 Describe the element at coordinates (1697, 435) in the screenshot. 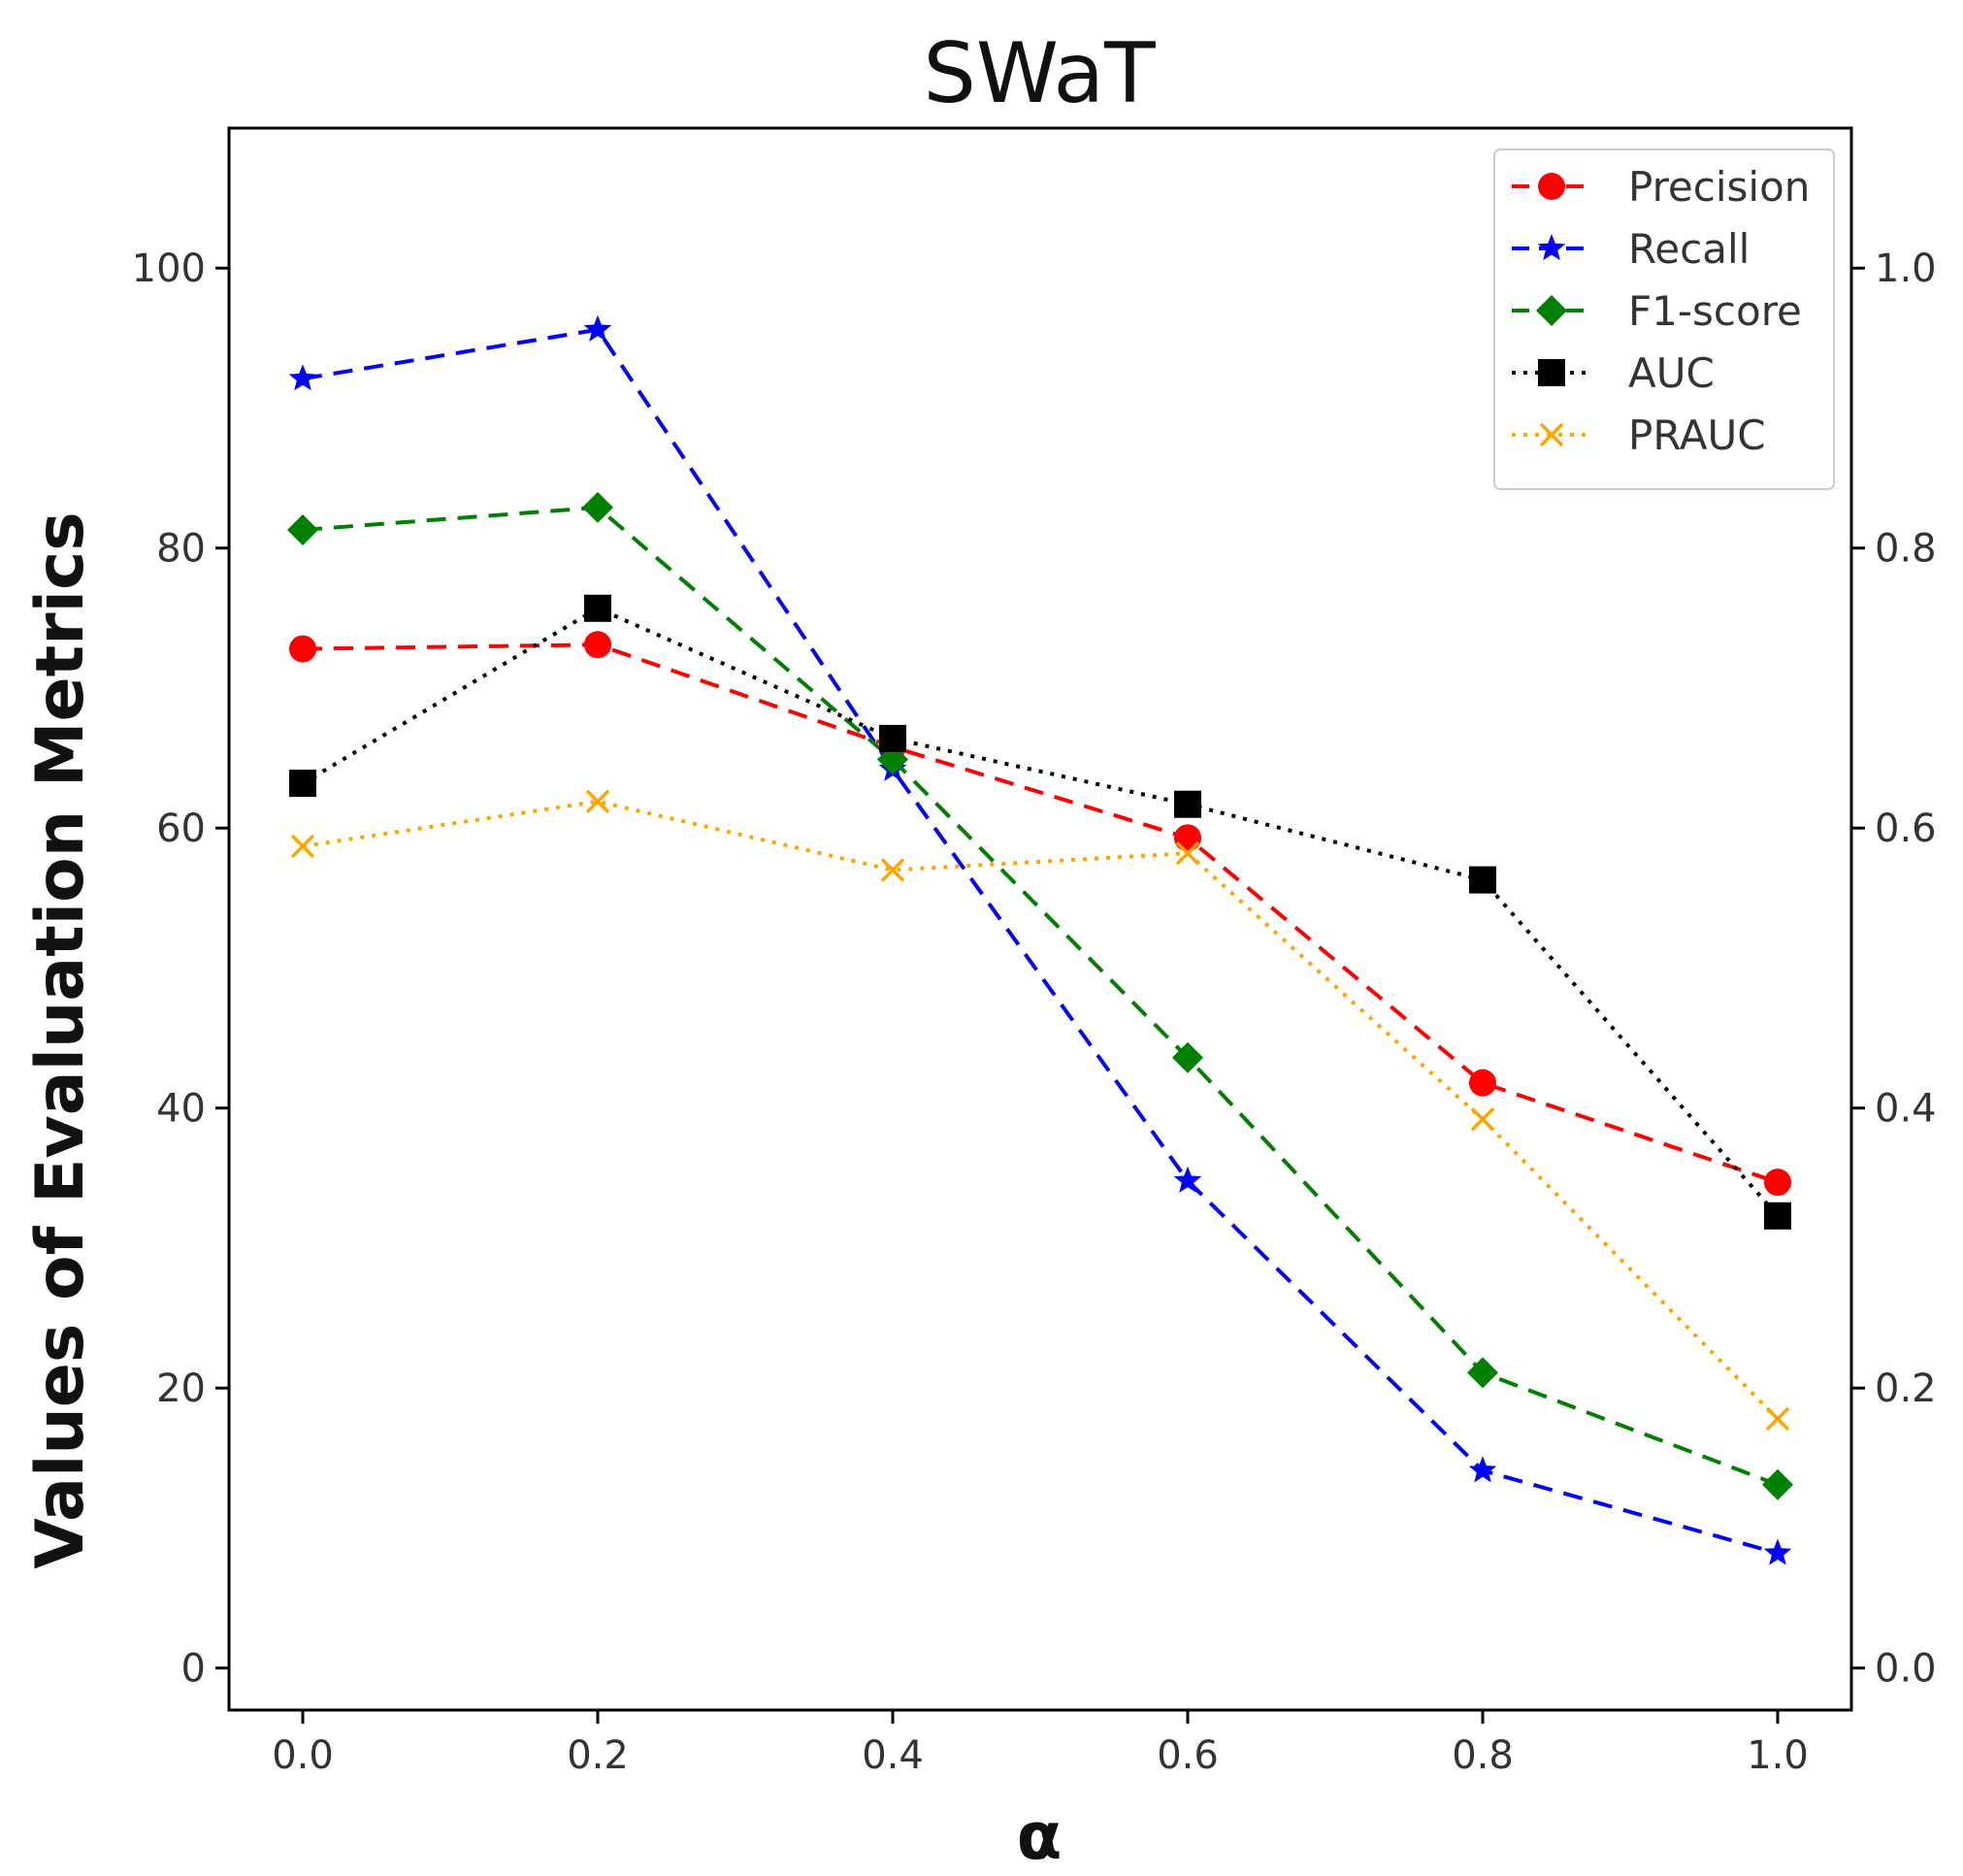

I see `legend-label-prauc: PRAUC` at that location.